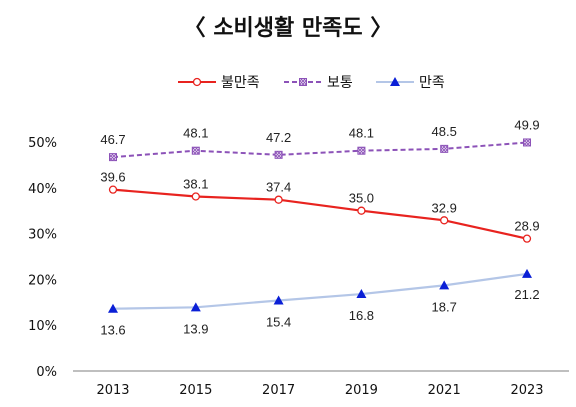 The image size is (576, 407). I want to click on y-tick-label: 20%, so click(42, 280).